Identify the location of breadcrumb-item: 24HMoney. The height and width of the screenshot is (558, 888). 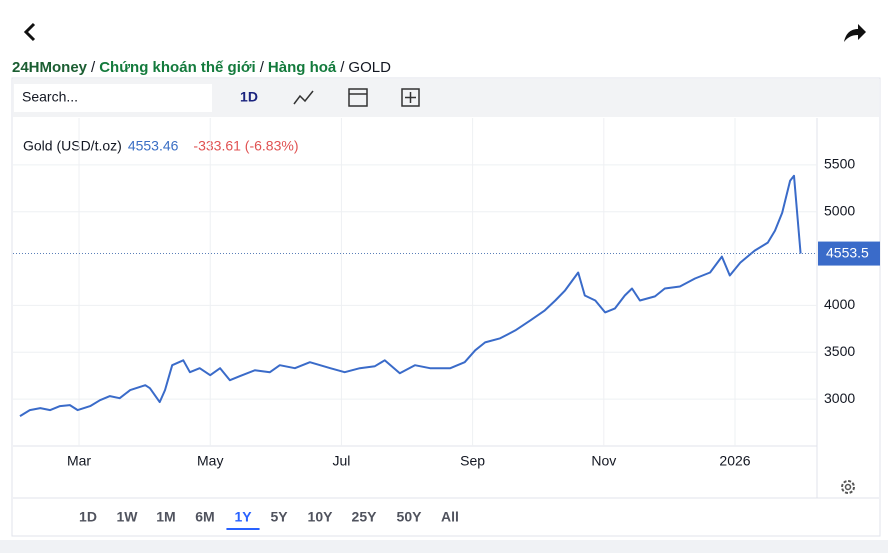
(50, 67).